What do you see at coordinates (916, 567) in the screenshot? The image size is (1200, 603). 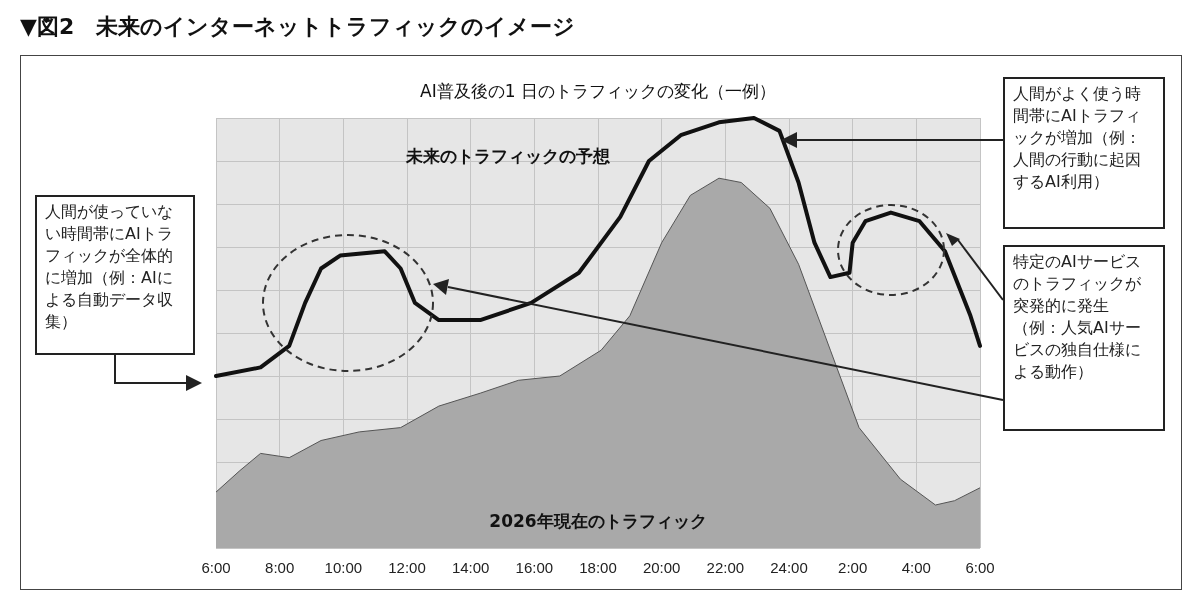 I see `x-tick-label: 4:00` at bounding box center [916, 567].